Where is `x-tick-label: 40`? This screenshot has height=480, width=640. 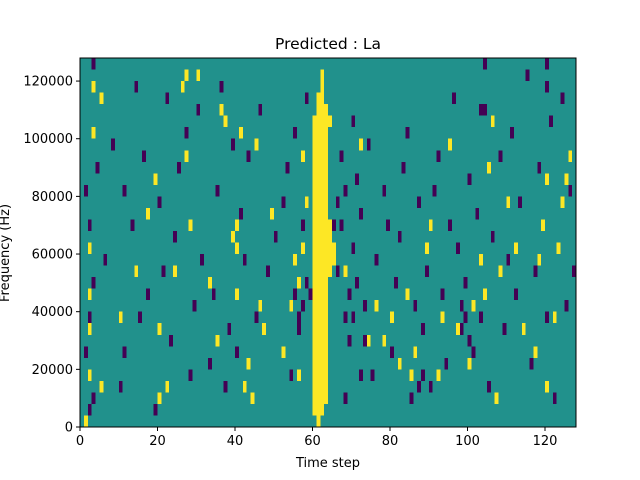
x-tick-label: 40 is located at coordinates (235, 441).